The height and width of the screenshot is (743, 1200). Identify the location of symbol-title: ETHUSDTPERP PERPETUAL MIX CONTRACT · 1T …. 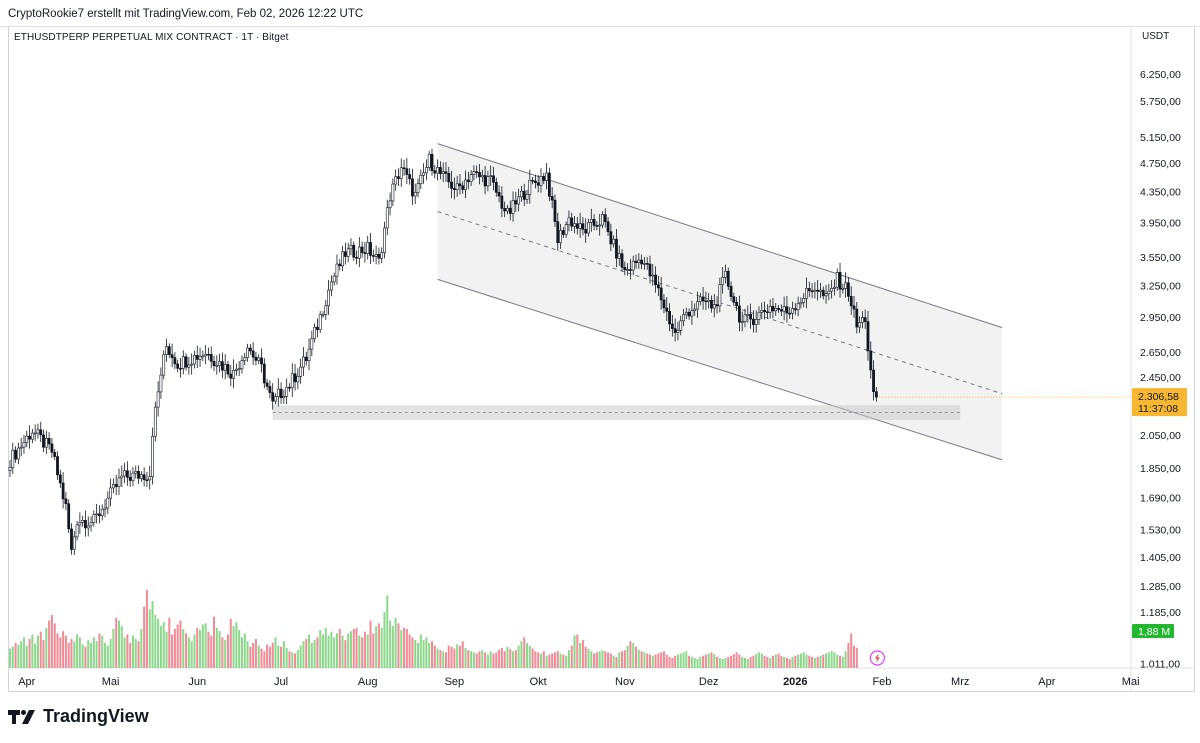
(151, 37).